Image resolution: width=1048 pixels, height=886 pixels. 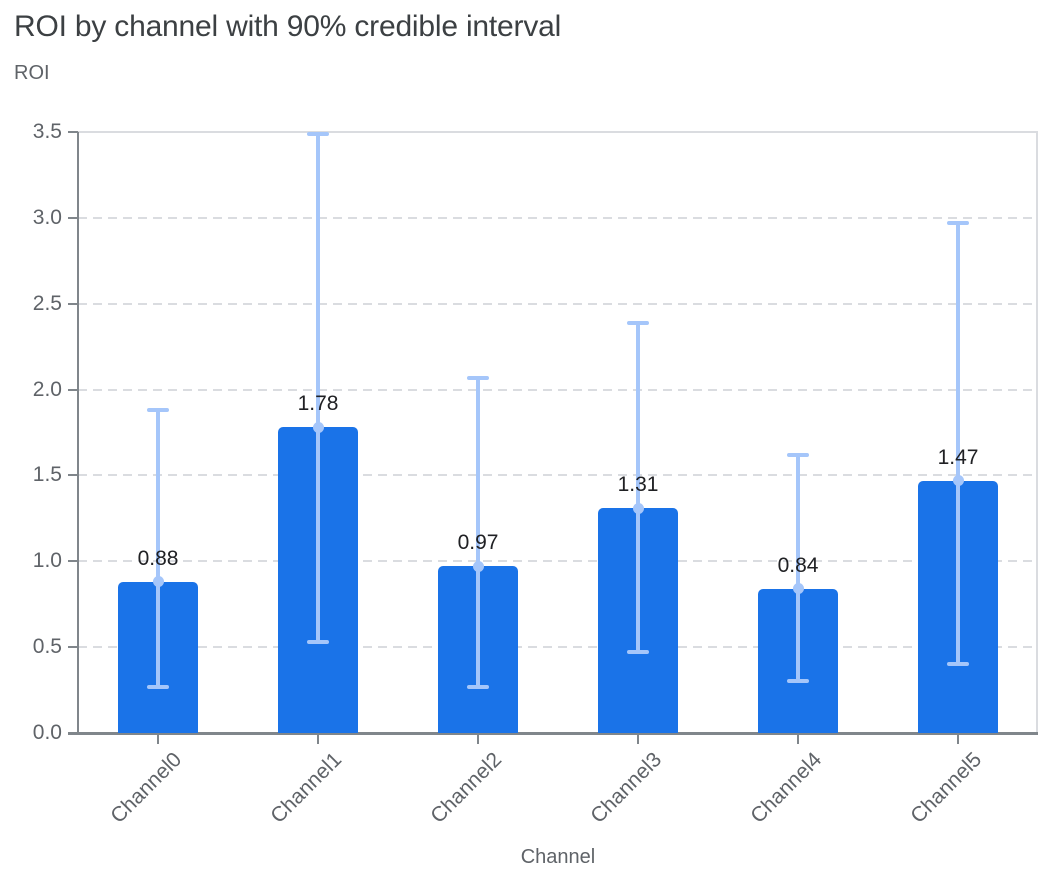 What do you see at coordinates (553, 733) in the screenshot?
I see `x-axis-line` at bounding box center [553, 733].